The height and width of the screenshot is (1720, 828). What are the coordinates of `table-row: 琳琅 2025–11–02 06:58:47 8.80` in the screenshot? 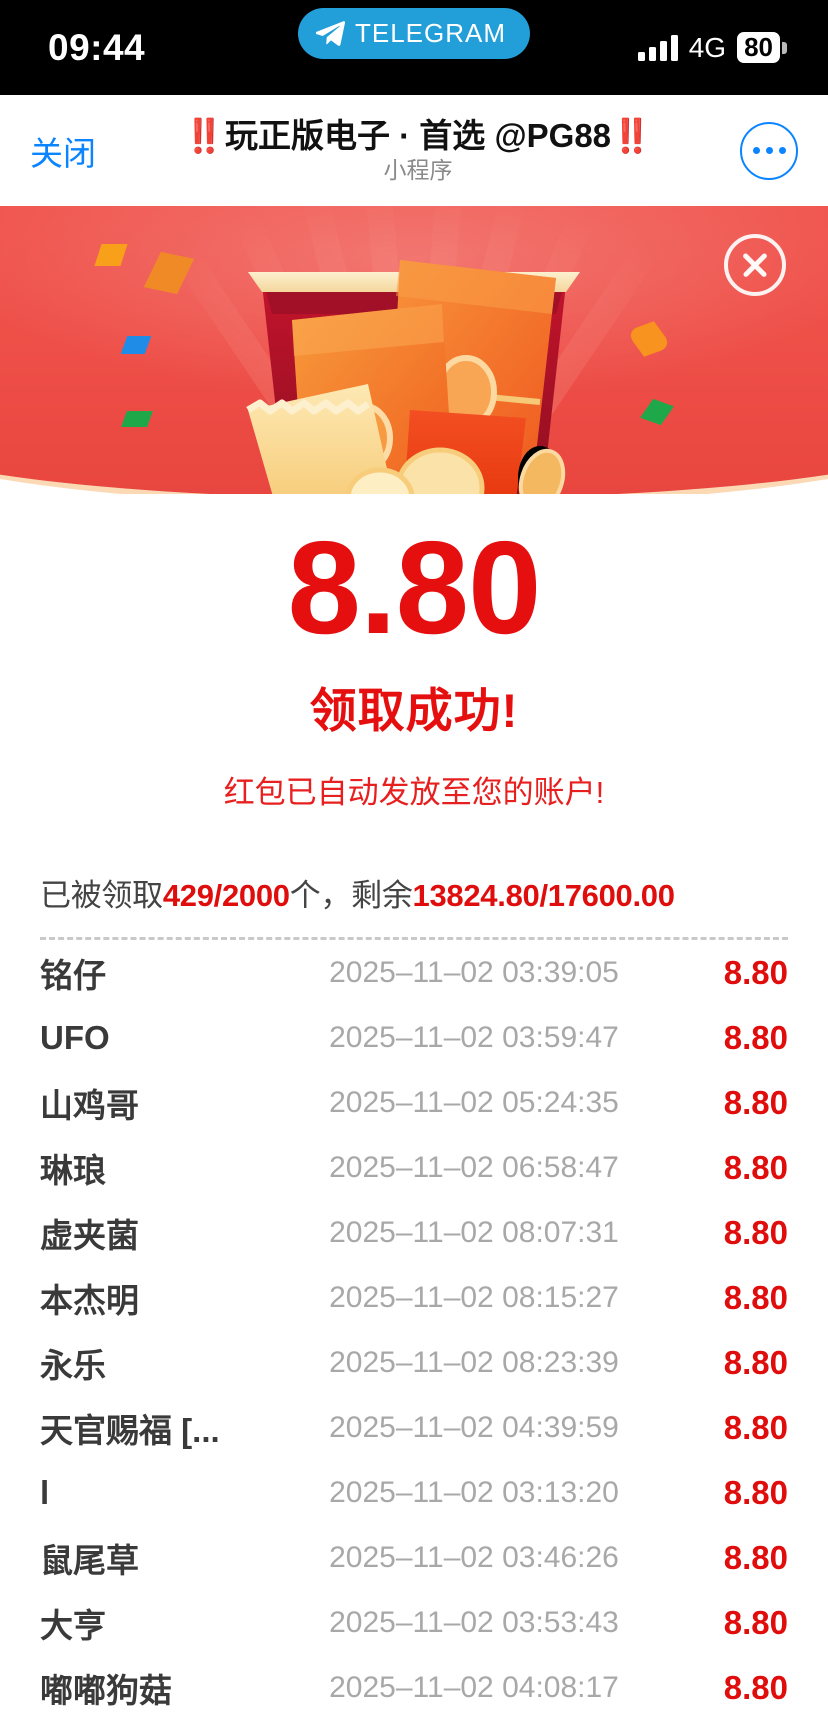 It's located at (414, 1167).